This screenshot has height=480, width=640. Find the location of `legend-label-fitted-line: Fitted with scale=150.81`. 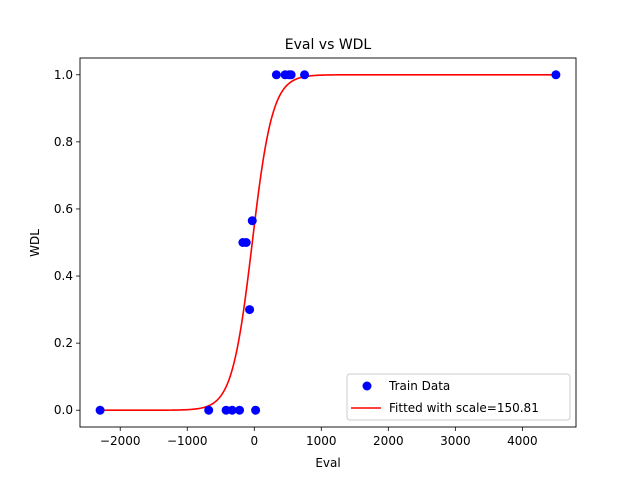

legend-label-fitted-line: Fitted with scale=150.81 is located at coordinates (464, 408).